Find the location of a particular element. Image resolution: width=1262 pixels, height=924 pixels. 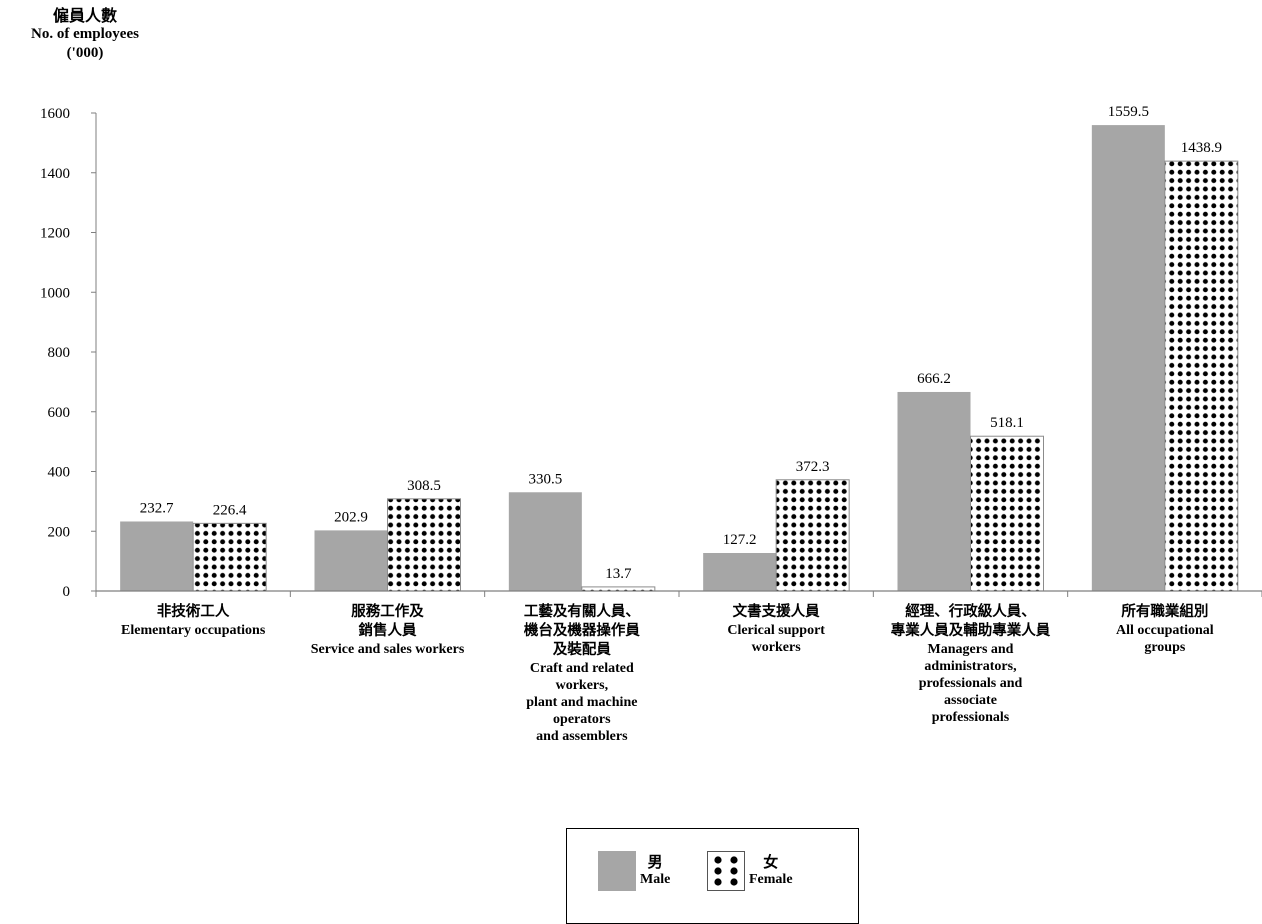

legend-female-en: Female is located at coordinates (771, 879).